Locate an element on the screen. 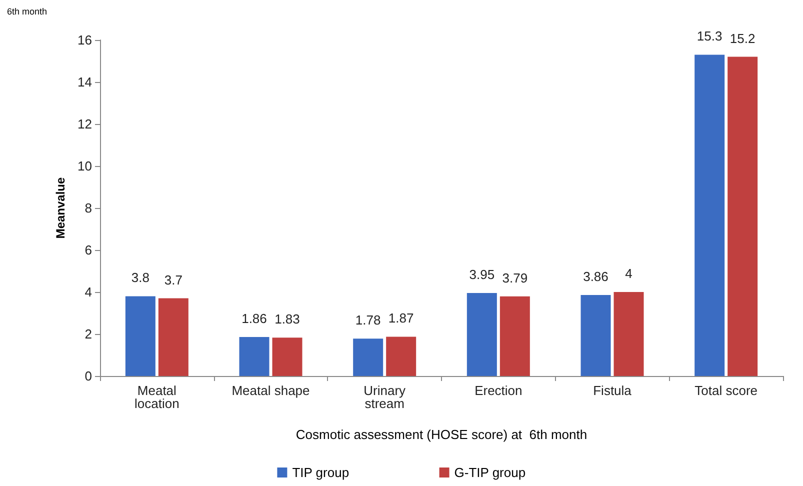 The image size is (803, 486). y-tick-label: 2 is located at coordinates (88, 334).